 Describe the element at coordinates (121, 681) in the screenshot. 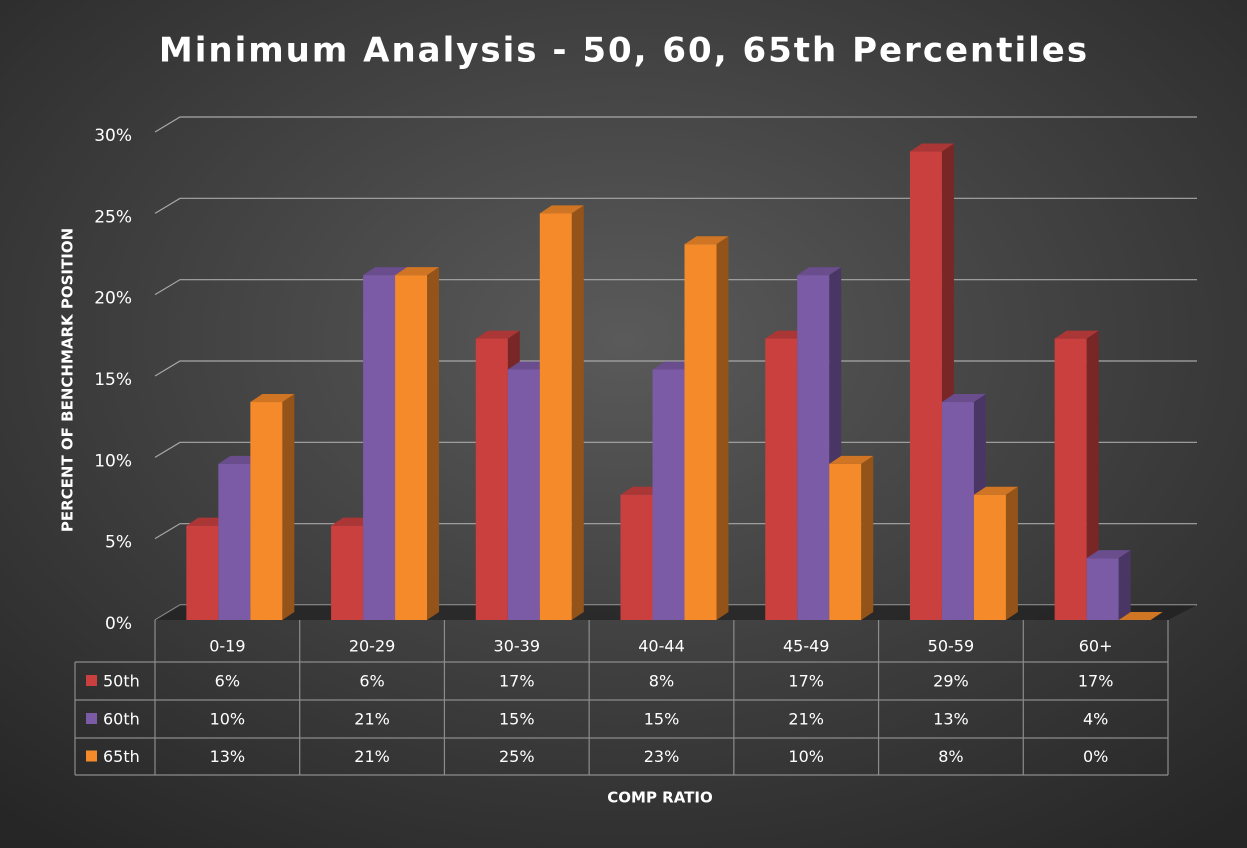

I see `legend-label: 50th` at that location.